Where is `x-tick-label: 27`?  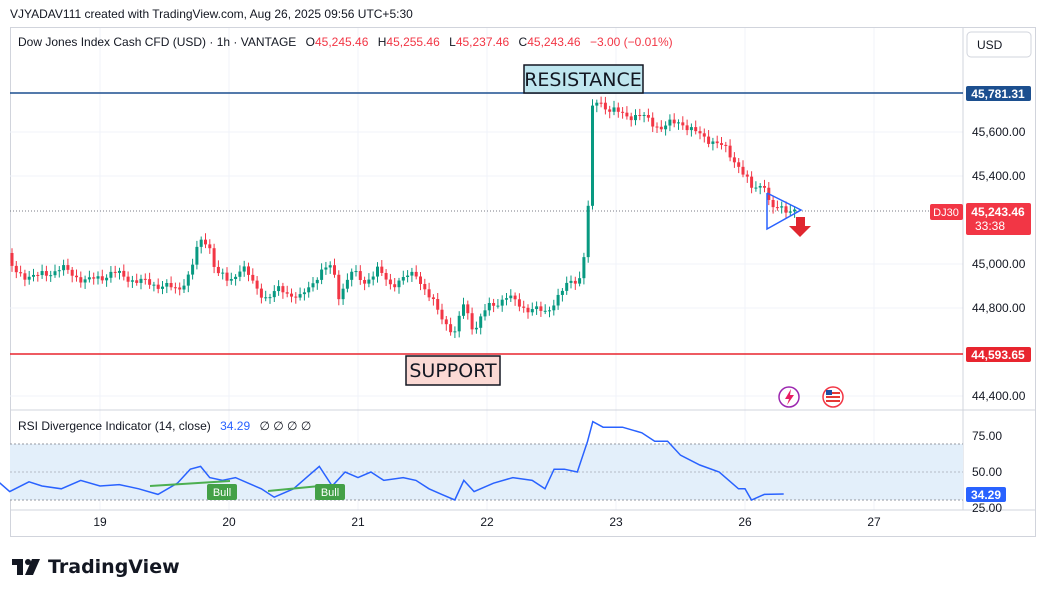 x-tick-label: 27 is located at coordinates (874, 522).